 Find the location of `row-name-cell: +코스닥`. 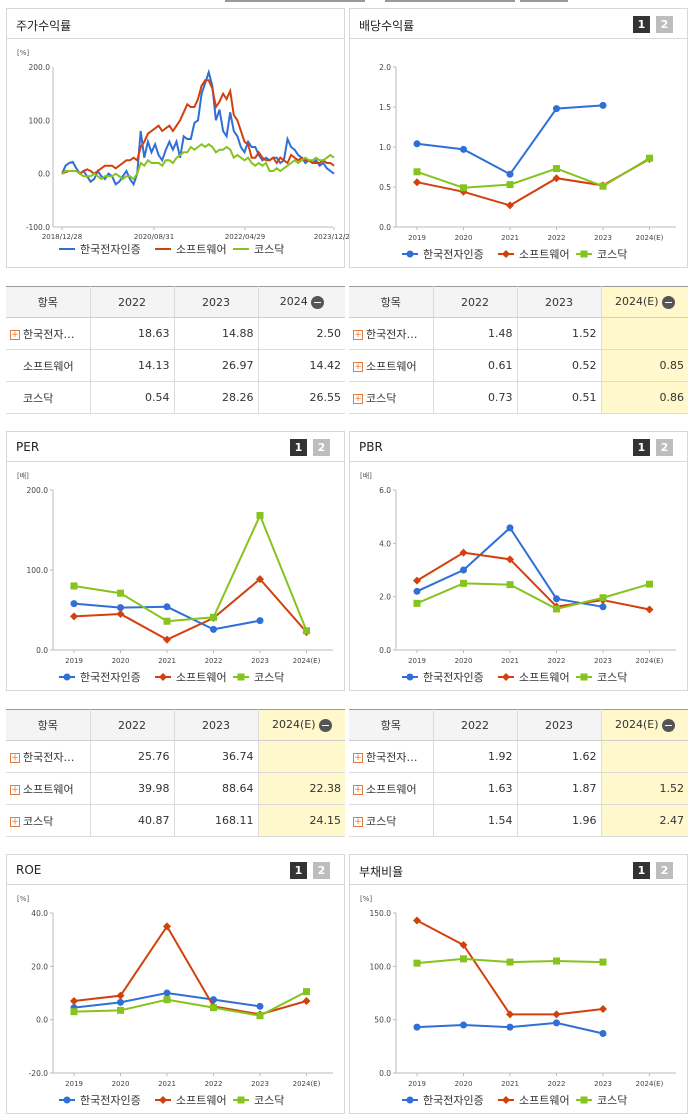

row-name-cell: +코스닥 is located at coordinates (391, 820).